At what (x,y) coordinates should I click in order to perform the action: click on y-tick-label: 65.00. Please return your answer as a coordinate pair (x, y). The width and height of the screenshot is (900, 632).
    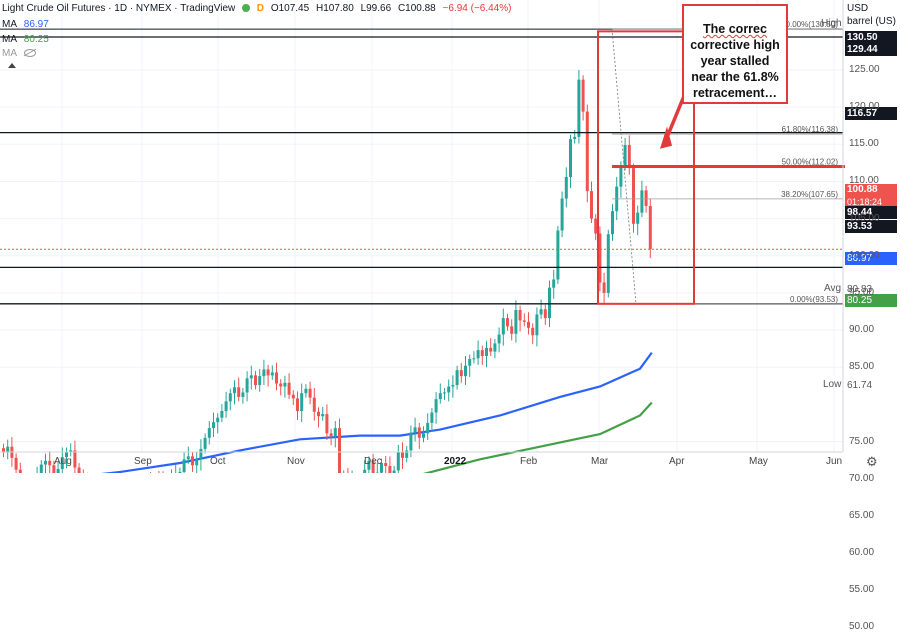
    Looking at the image, I should click on (861, 515).